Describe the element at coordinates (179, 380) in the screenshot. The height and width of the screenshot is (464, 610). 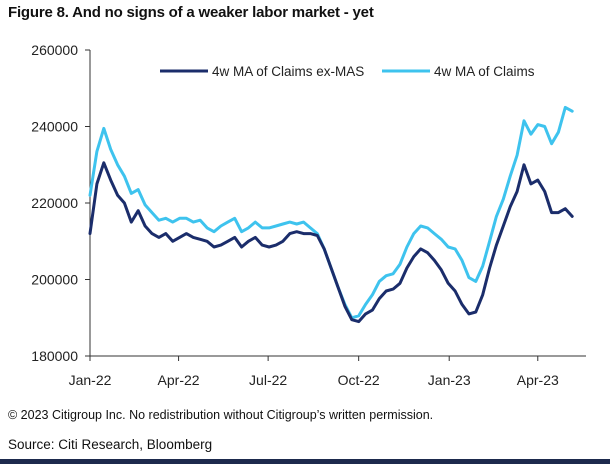
I see `x-tick-label: Apr-22` at that location.